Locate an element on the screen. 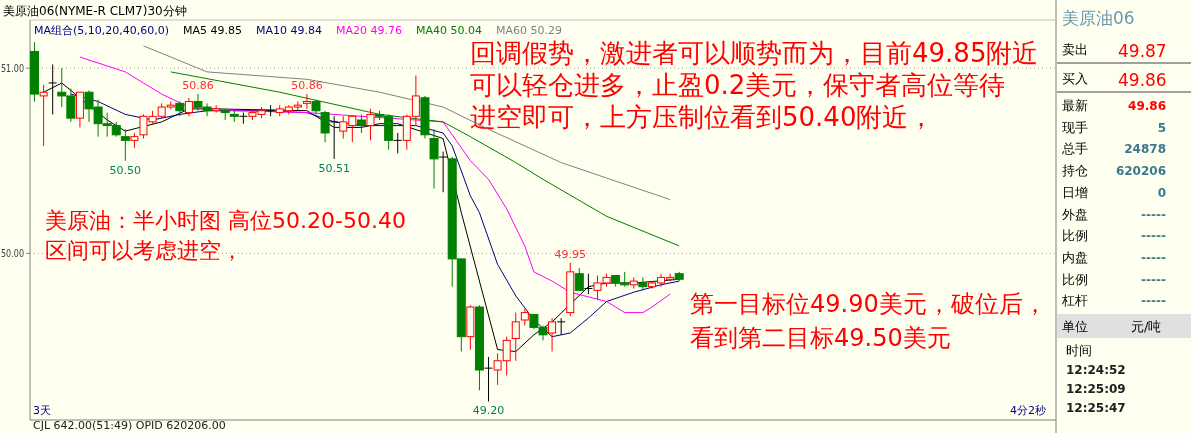  legend-title: MA组合(5,10,20,40,60,0) is located at coordinates (102, 30).